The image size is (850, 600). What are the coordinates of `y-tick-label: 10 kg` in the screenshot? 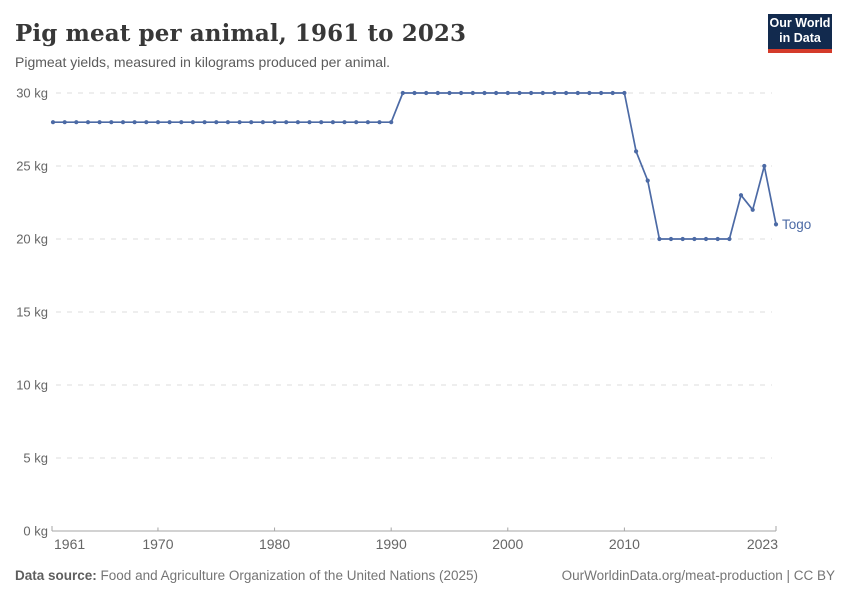 It's located at (32, 385).